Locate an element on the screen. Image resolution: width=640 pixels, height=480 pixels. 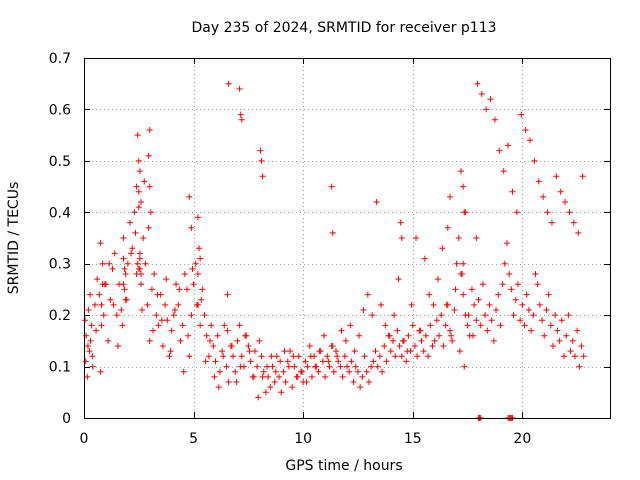
y-tick-label: 0.1 is located at coordinates (60, 368).